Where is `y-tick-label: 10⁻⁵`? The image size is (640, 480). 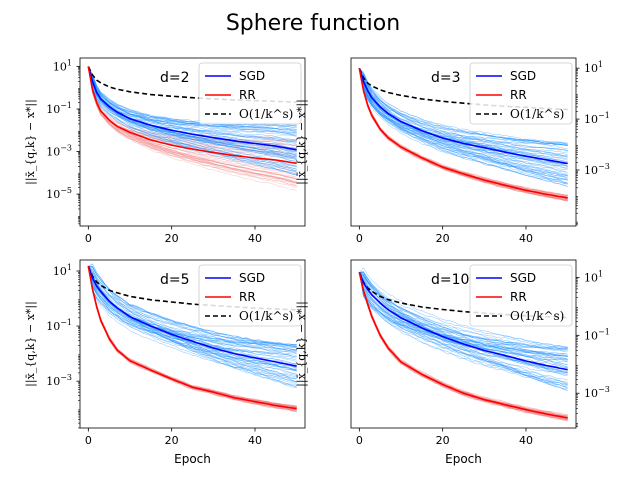 y-tick-label: 10⁻⁵ is located at coordinates (59, 193).